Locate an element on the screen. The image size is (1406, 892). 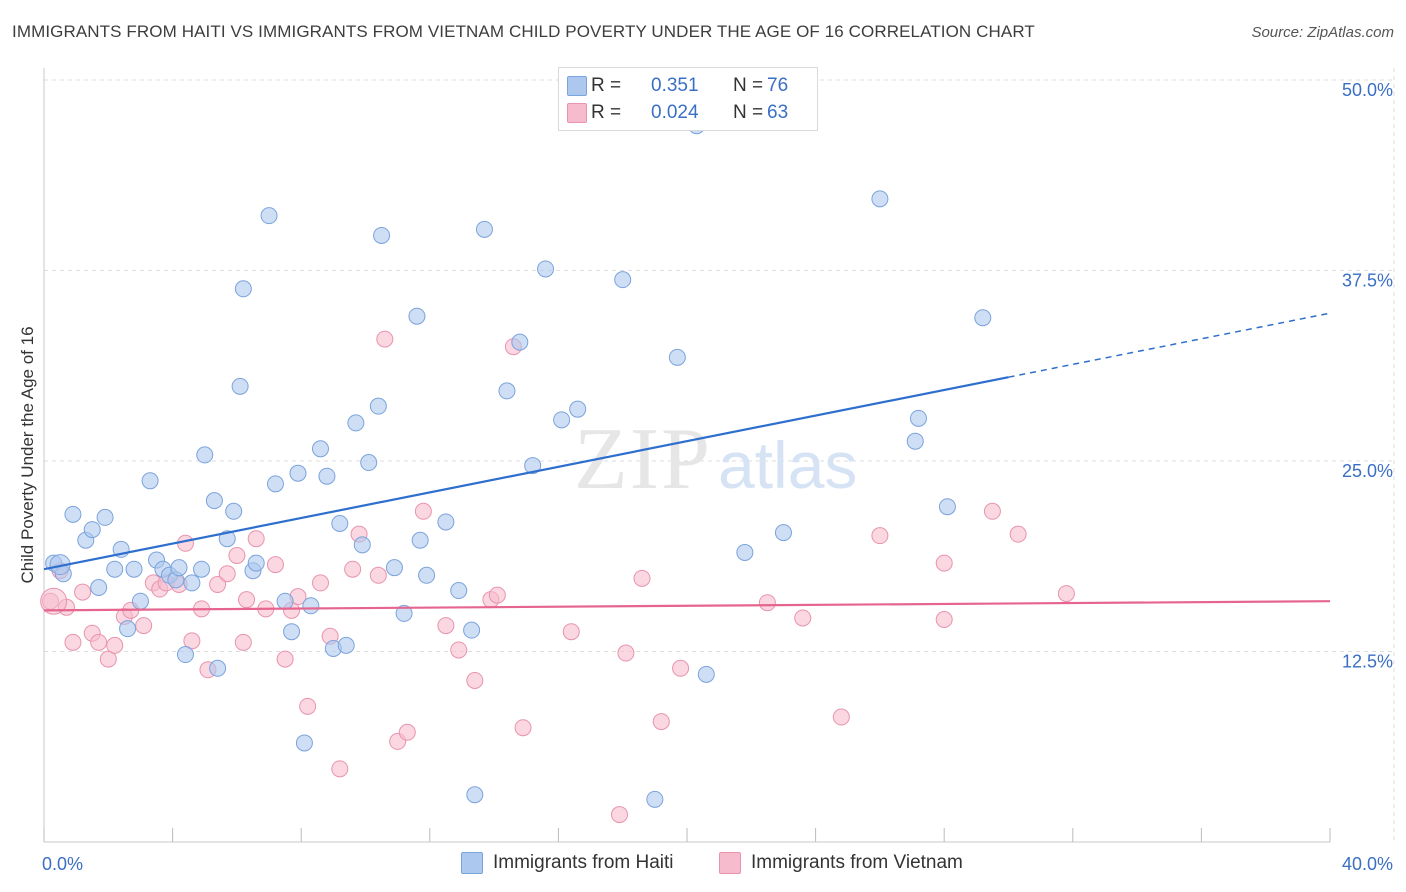
y-tick-label: 12.5% is located at coordinates (1367, 662).